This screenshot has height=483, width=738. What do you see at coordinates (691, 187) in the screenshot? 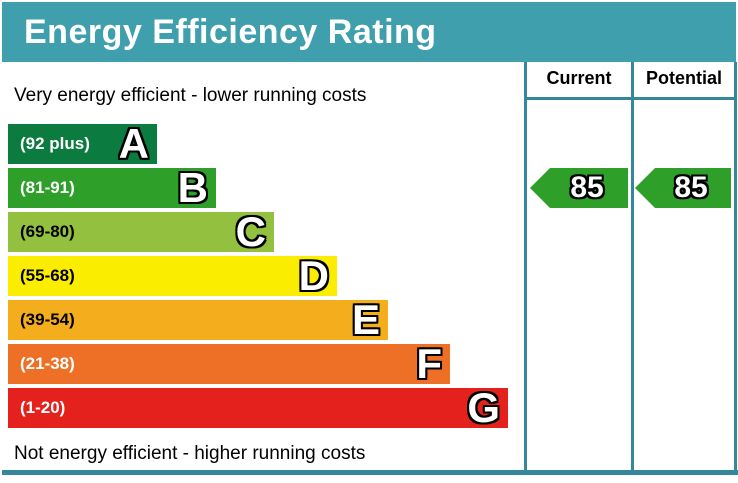
I see `potential-rating-value: 85` at bounding box center [691, 187].